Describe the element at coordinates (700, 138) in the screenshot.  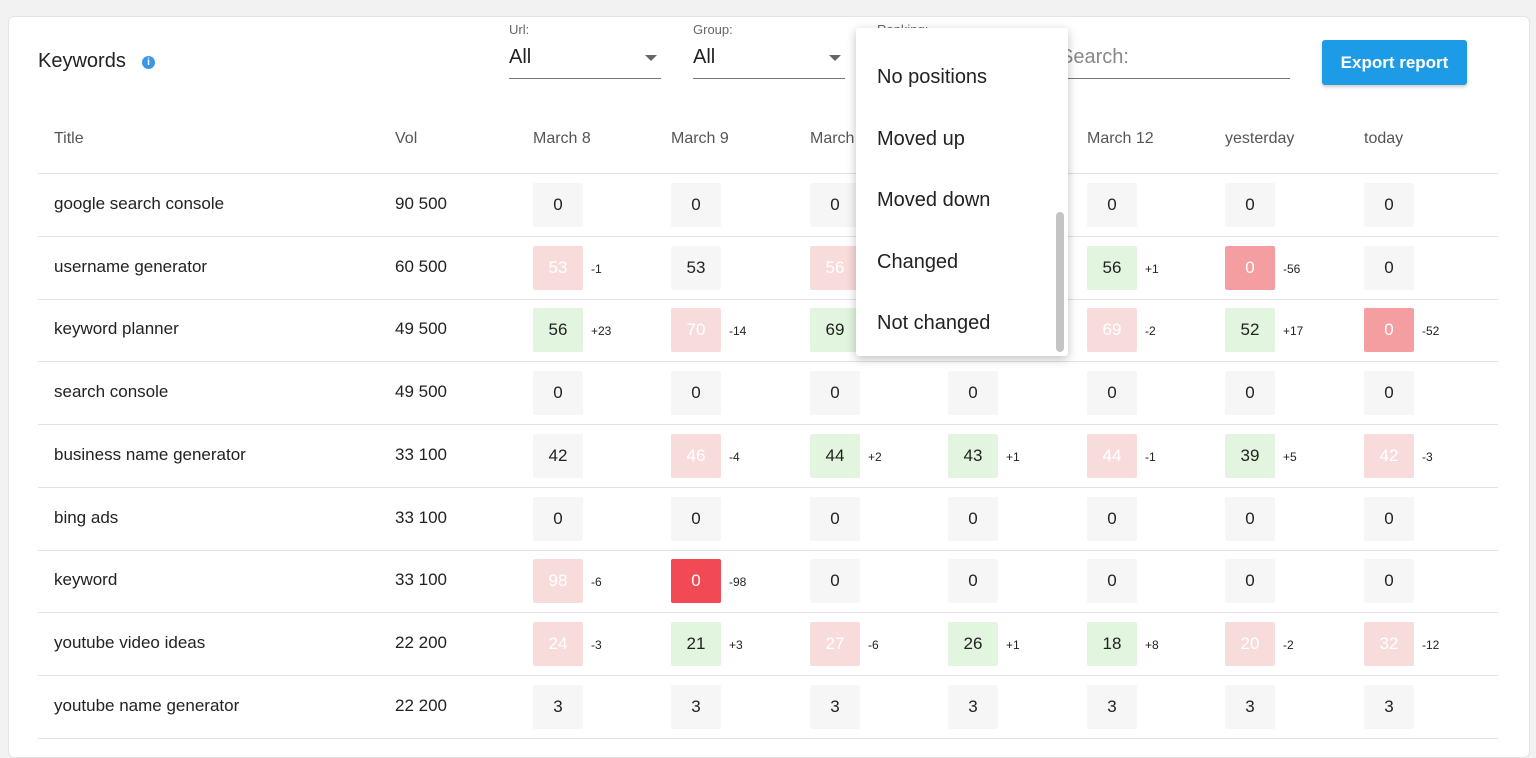
I see `column-header: March 9` at that location.